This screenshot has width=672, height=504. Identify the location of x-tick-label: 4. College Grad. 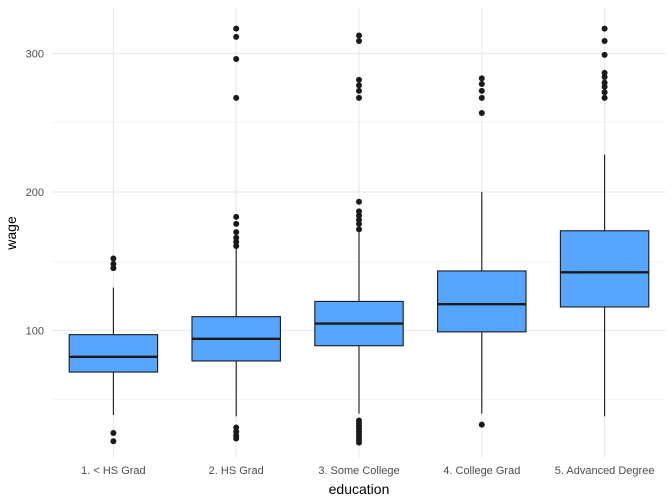
(481, 471).